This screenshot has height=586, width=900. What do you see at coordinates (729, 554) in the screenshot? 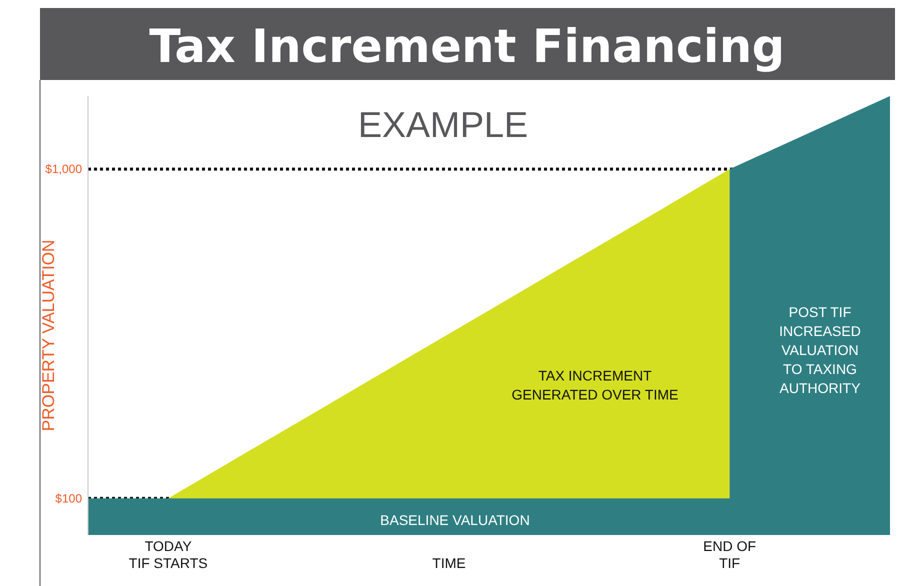
I see `x-tick-label: END OF TIF` at bounding box center [729, 554].